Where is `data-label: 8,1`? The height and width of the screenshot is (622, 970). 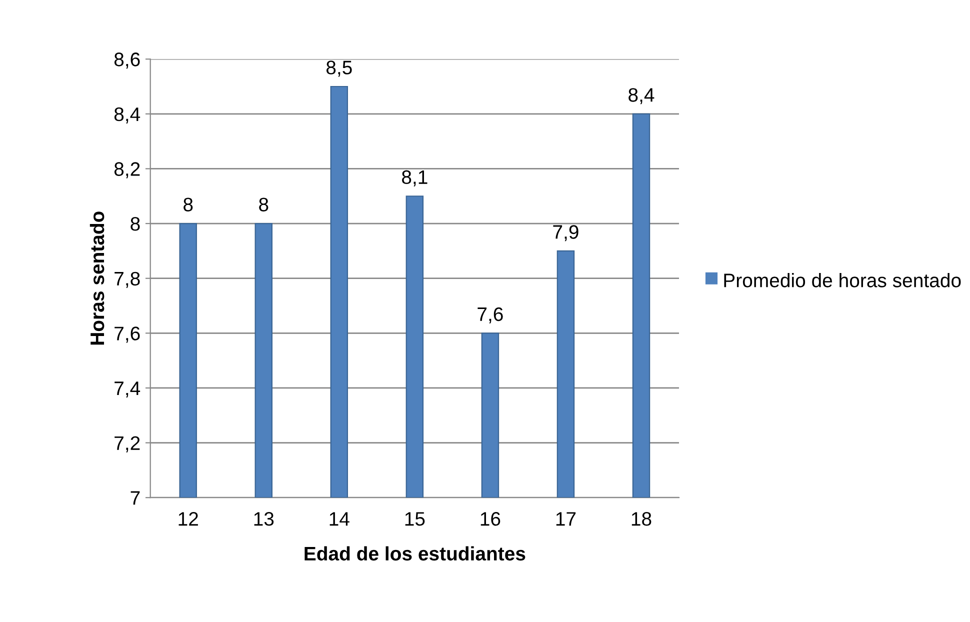
data-label: 8,1 is located at coordinates (415, 178).